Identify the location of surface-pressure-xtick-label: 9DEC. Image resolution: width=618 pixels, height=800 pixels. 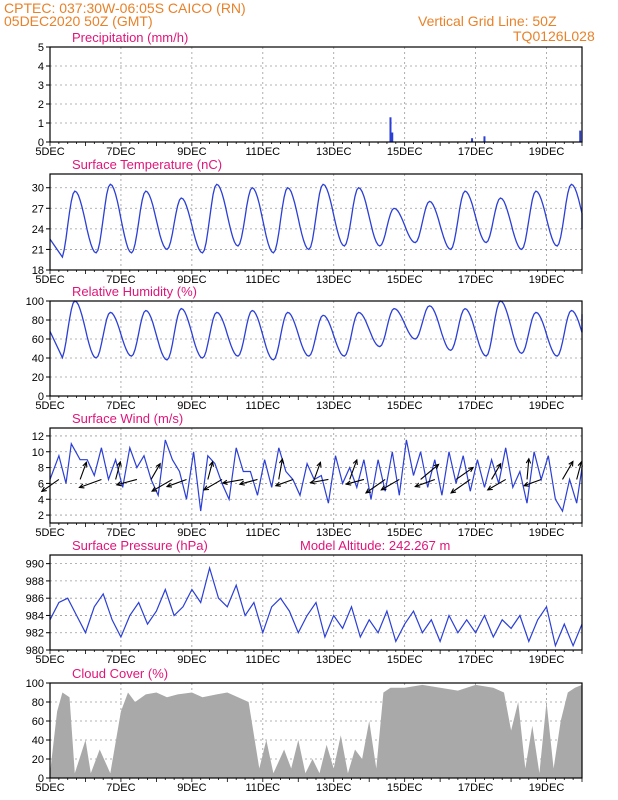
(191, 660).